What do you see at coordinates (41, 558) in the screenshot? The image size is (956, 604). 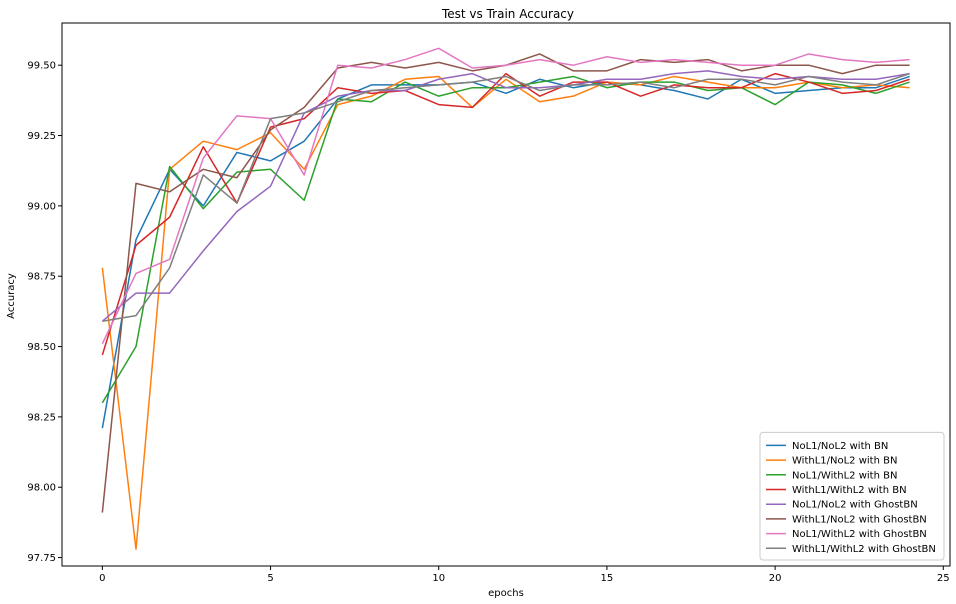 I see `y-tick-label: 97.75` at bounding box center [41, 558].